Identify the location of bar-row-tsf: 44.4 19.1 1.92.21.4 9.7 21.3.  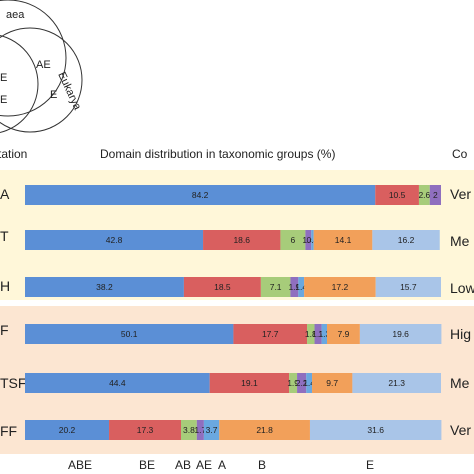
(233, 383).